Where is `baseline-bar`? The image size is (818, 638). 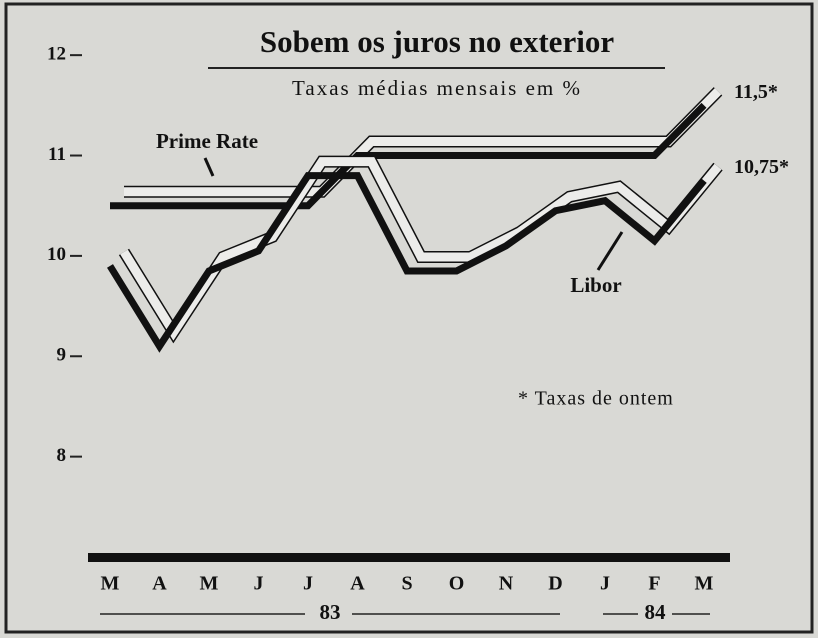
baseline-bar is located at coordinates (409, 557).